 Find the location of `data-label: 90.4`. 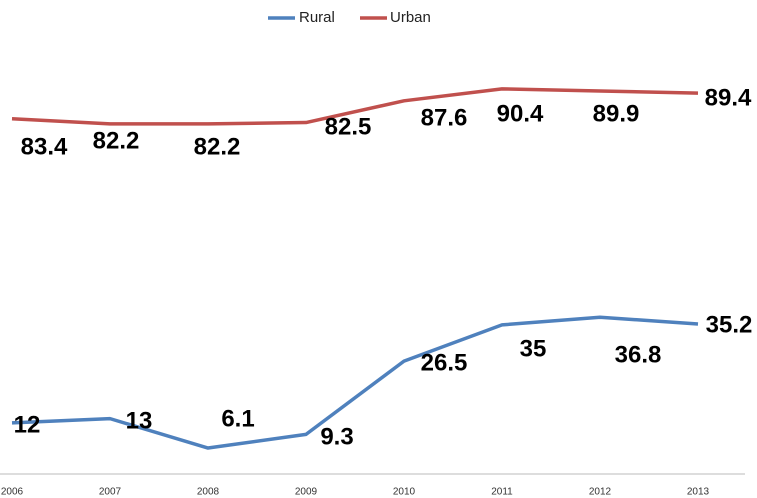

data-label: 90.4 is located at coordinates (520, 113).